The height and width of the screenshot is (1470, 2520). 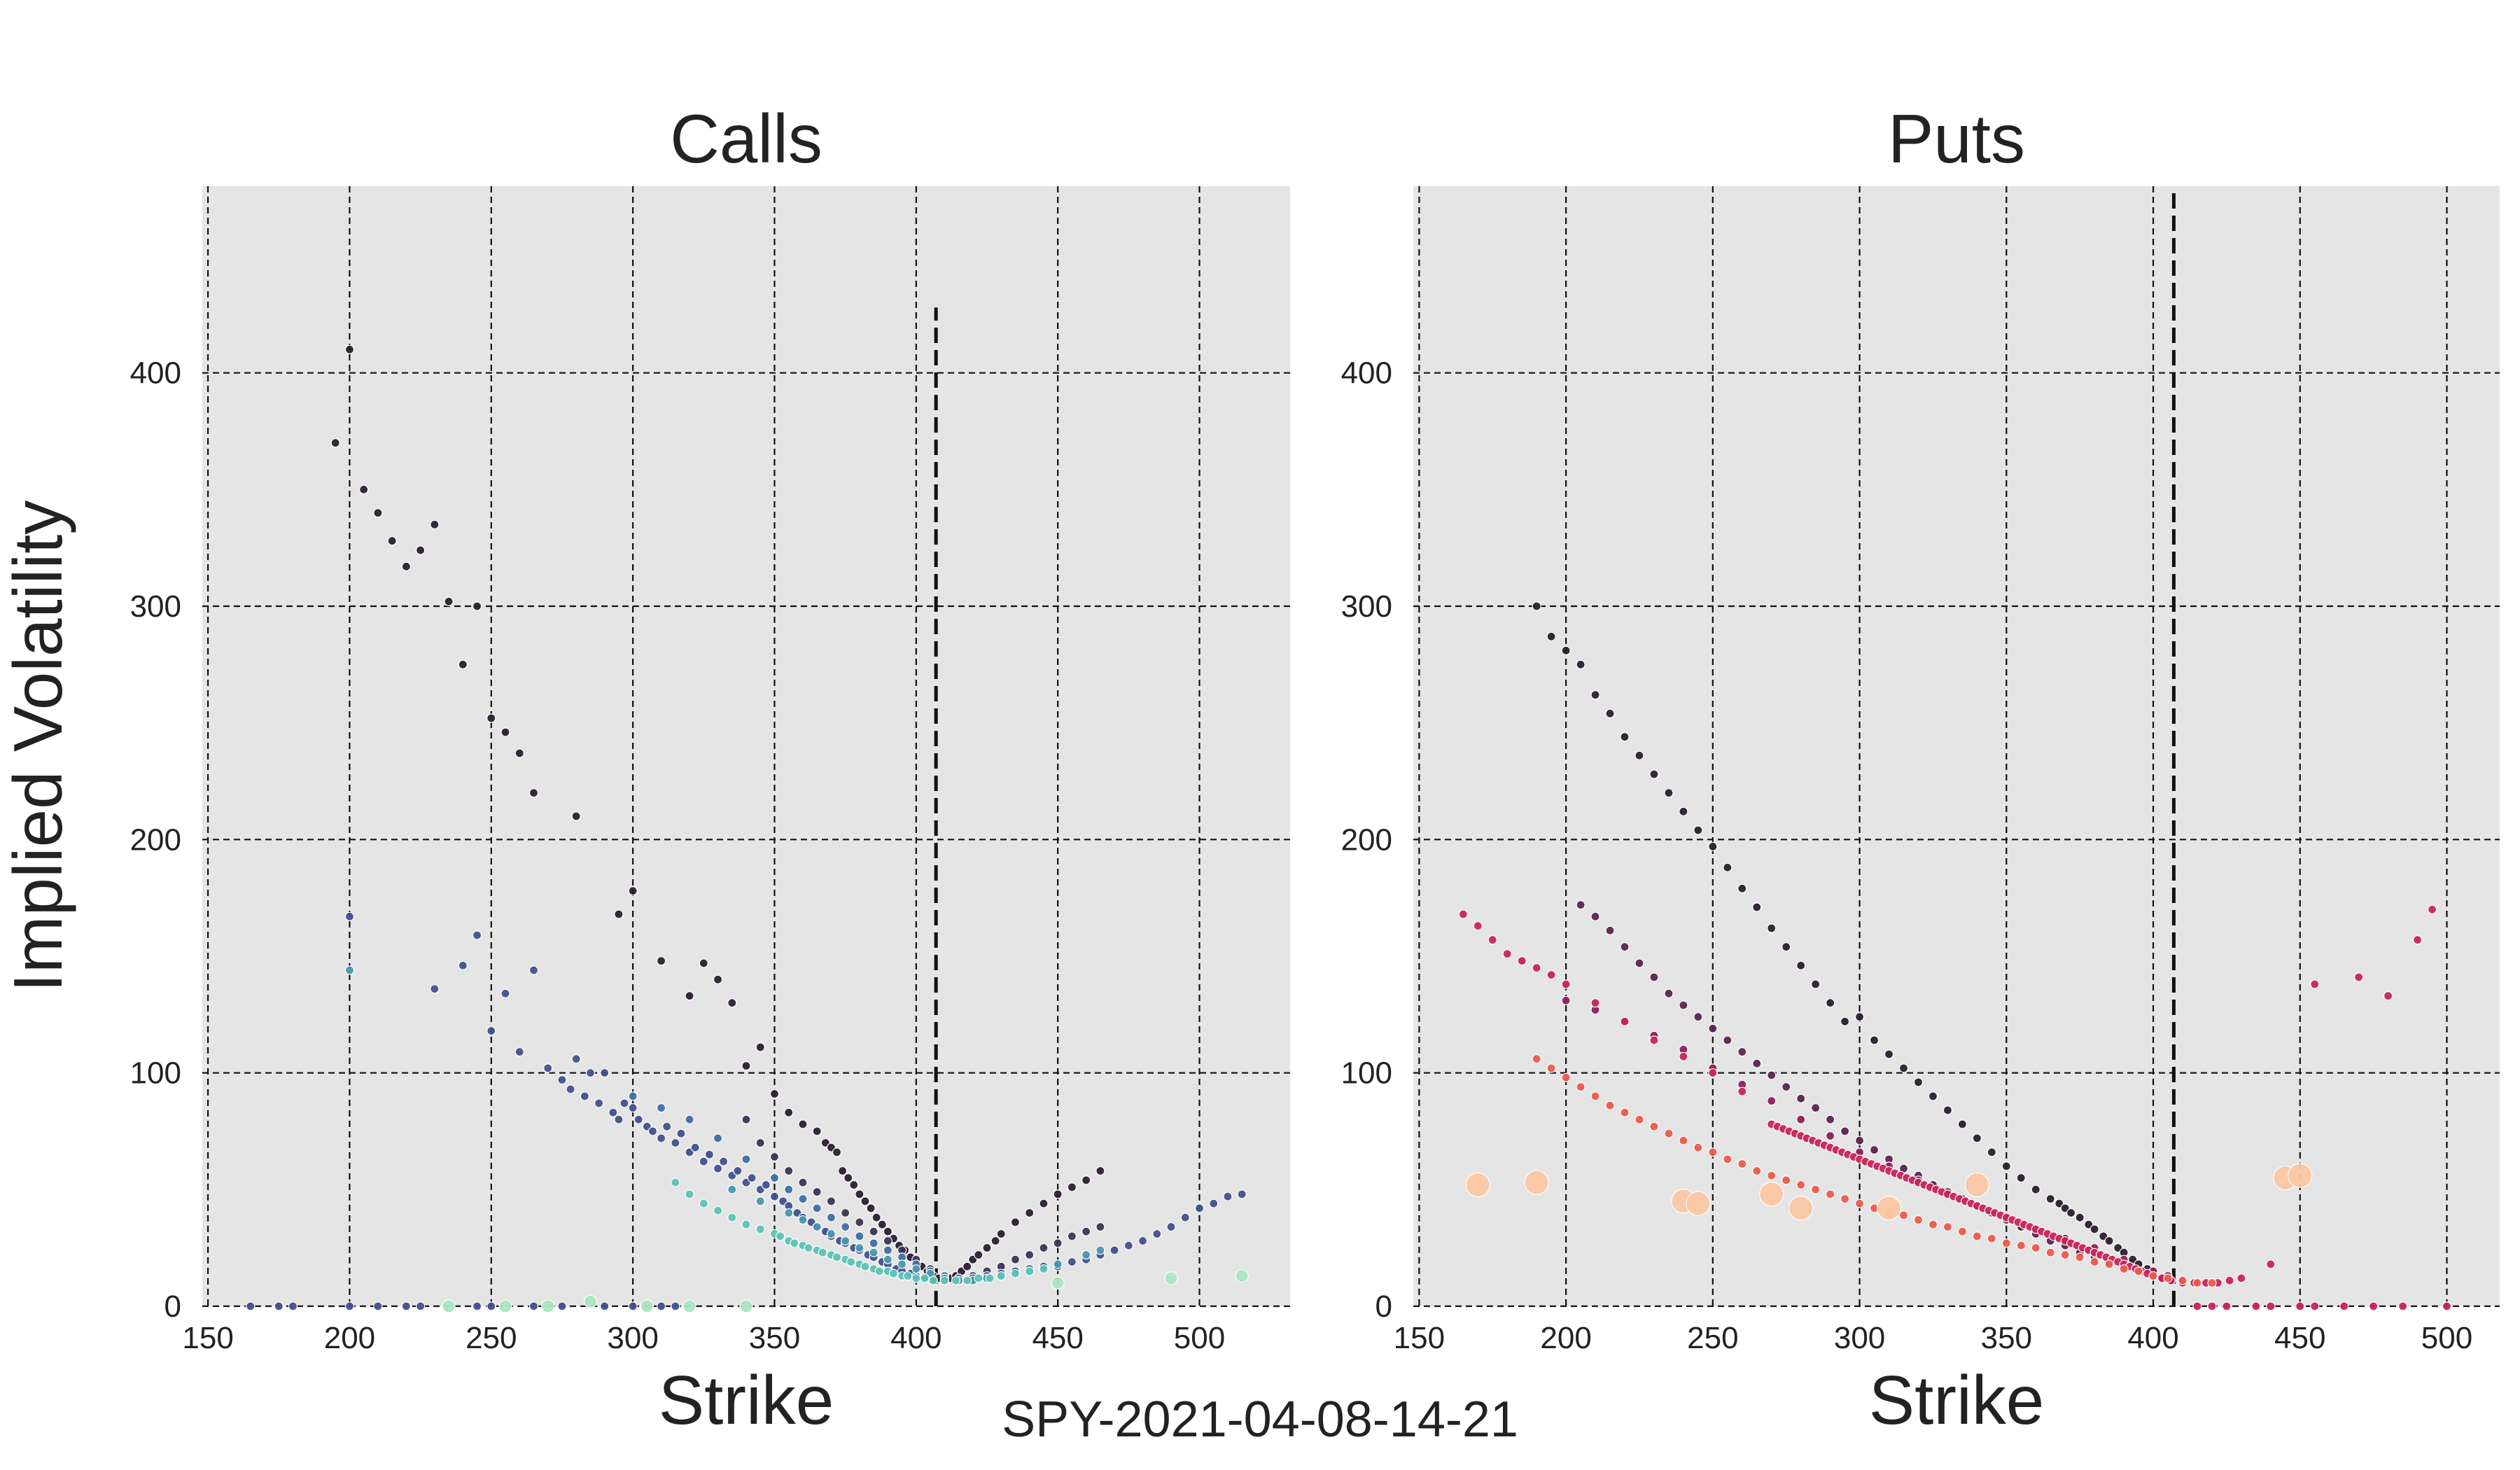 What do you see at coordinates (746, 138) in the screenshot?
I see `calls-title: Calls` at bounding box center [746, 138].